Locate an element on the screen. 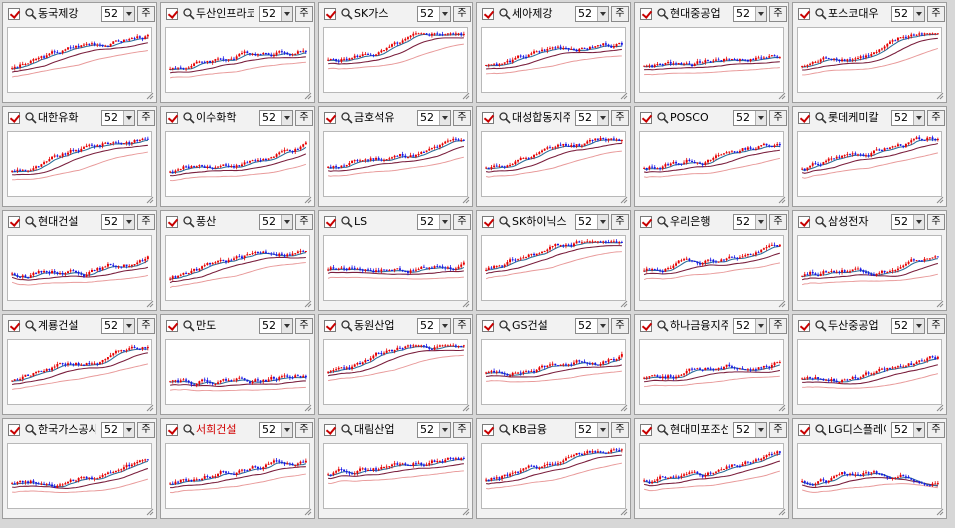 The image size is (955, 528). stock-chart-panel: 금호석유8352주 is located at coordinates (395, 156).